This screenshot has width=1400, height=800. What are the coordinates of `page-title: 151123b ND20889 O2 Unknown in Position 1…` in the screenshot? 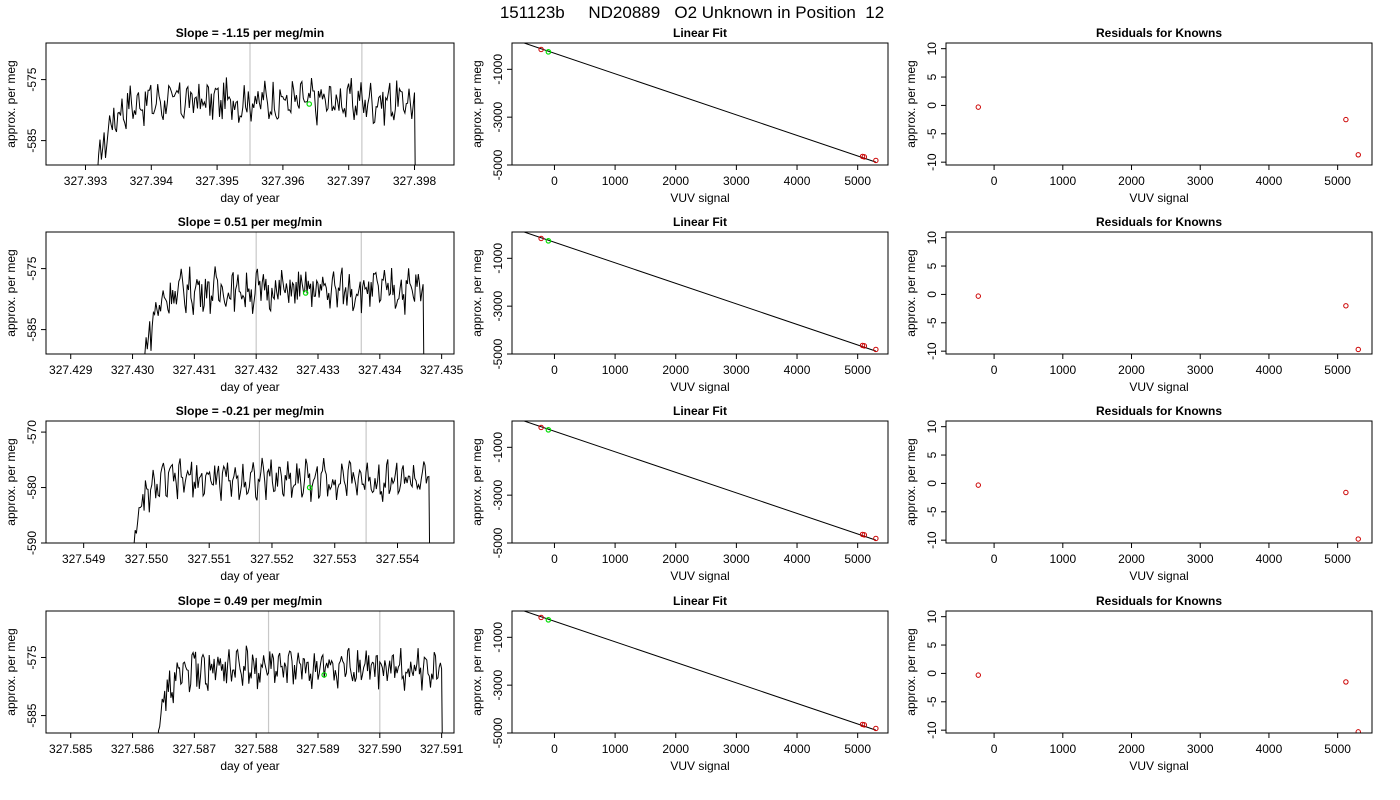 It's located at (692, 12).